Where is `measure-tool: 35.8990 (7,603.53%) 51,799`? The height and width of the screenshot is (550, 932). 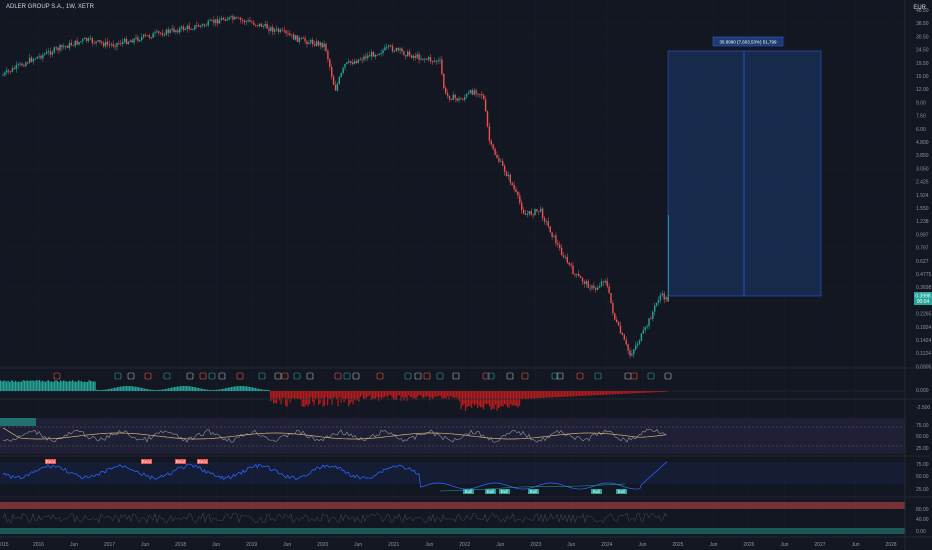
measure-tool: 35.8990 (7,603.53%) 51,799 is located at coordinates (744, 166).